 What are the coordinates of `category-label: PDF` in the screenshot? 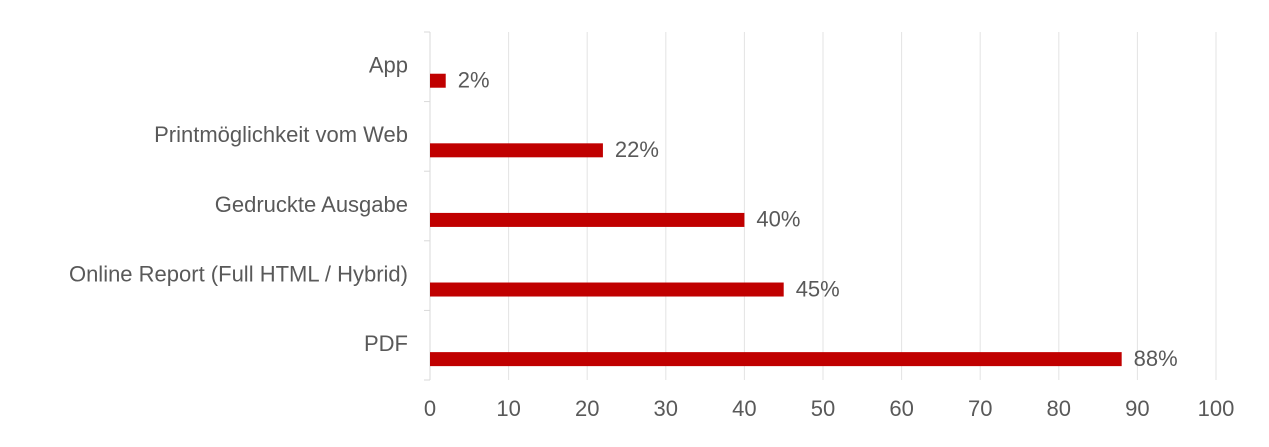 It's located at (386, 343).